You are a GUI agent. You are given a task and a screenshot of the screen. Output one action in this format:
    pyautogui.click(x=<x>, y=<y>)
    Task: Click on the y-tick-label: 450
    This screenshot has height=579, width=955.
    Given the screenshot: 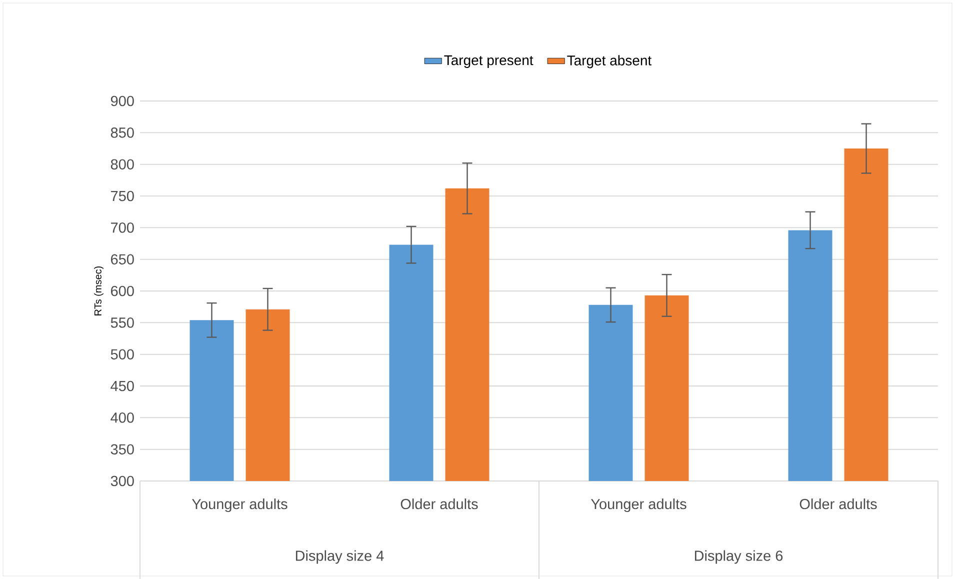 What is the action you would take?
    pyautogui.click(x=122, y=386)
    